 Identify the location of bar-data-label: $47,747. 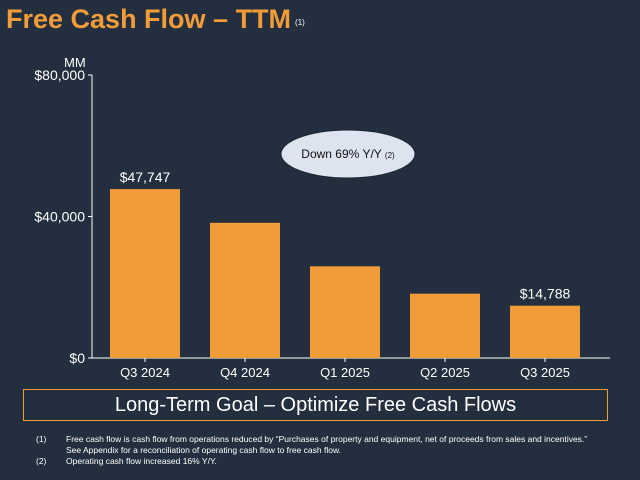
(145, 177).